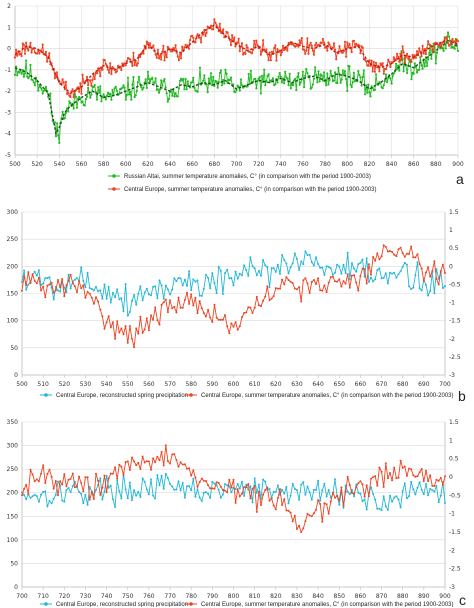  What do you see at coordinates (43, 384) in the screenshot?
I see `x-tick-label: 510` at bounding box center [43, 384].